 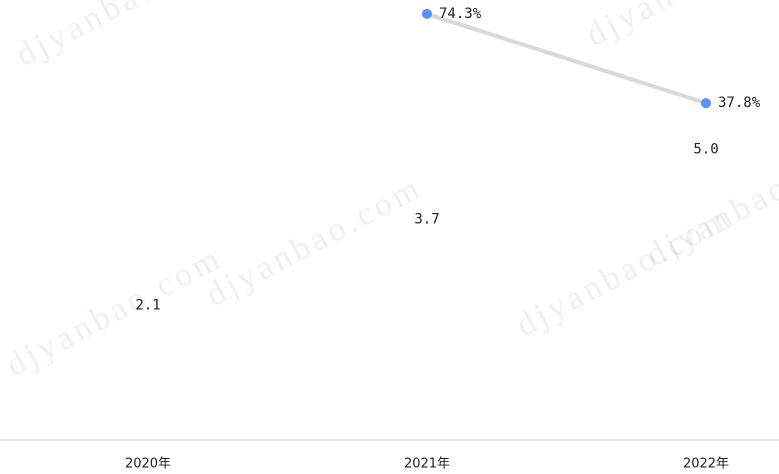 I want to click on bar-value-label: 5.0, so click(x=705, y=150).